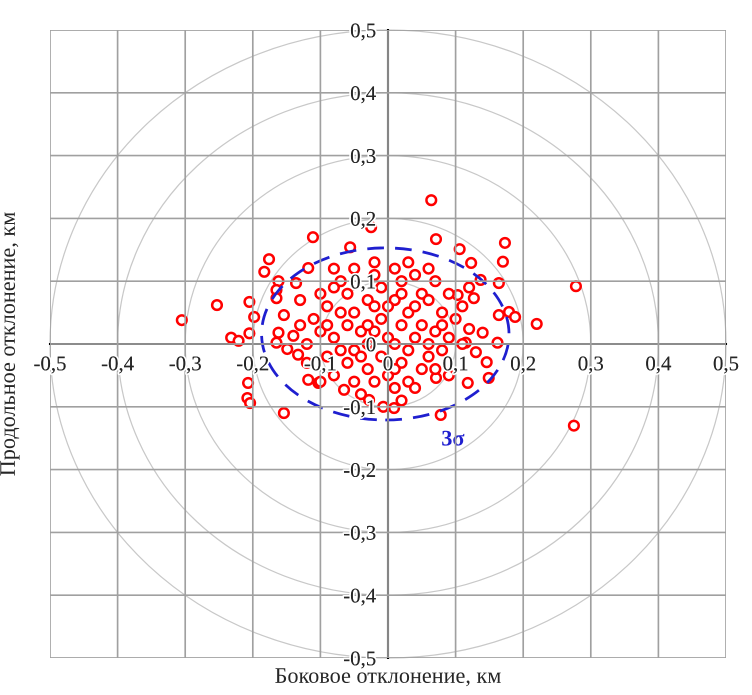 The width and height of the screenshot is (752, 695). Describe the element at coordinates (10, 344) in the screenshot. I see `y-axis-title: Продольное отклонение, км` at that location.